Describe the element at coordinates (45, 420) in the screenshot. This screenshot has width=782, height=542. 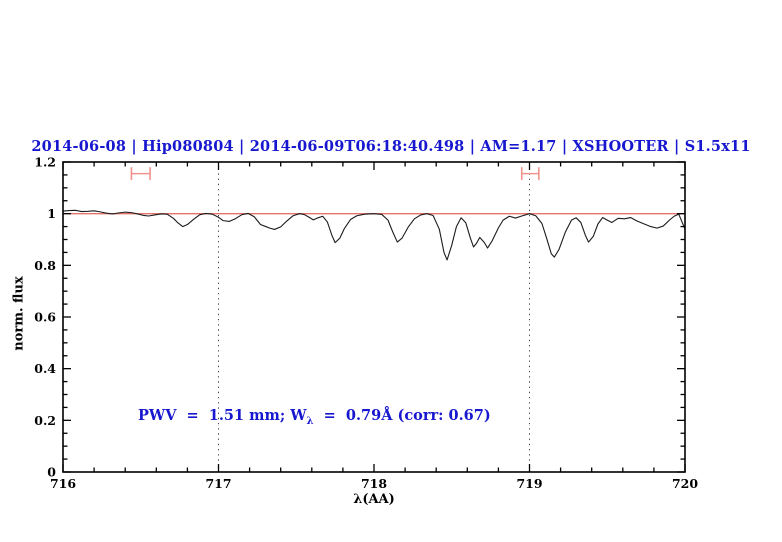
I see `y-tick-label: 0.2` at that location.